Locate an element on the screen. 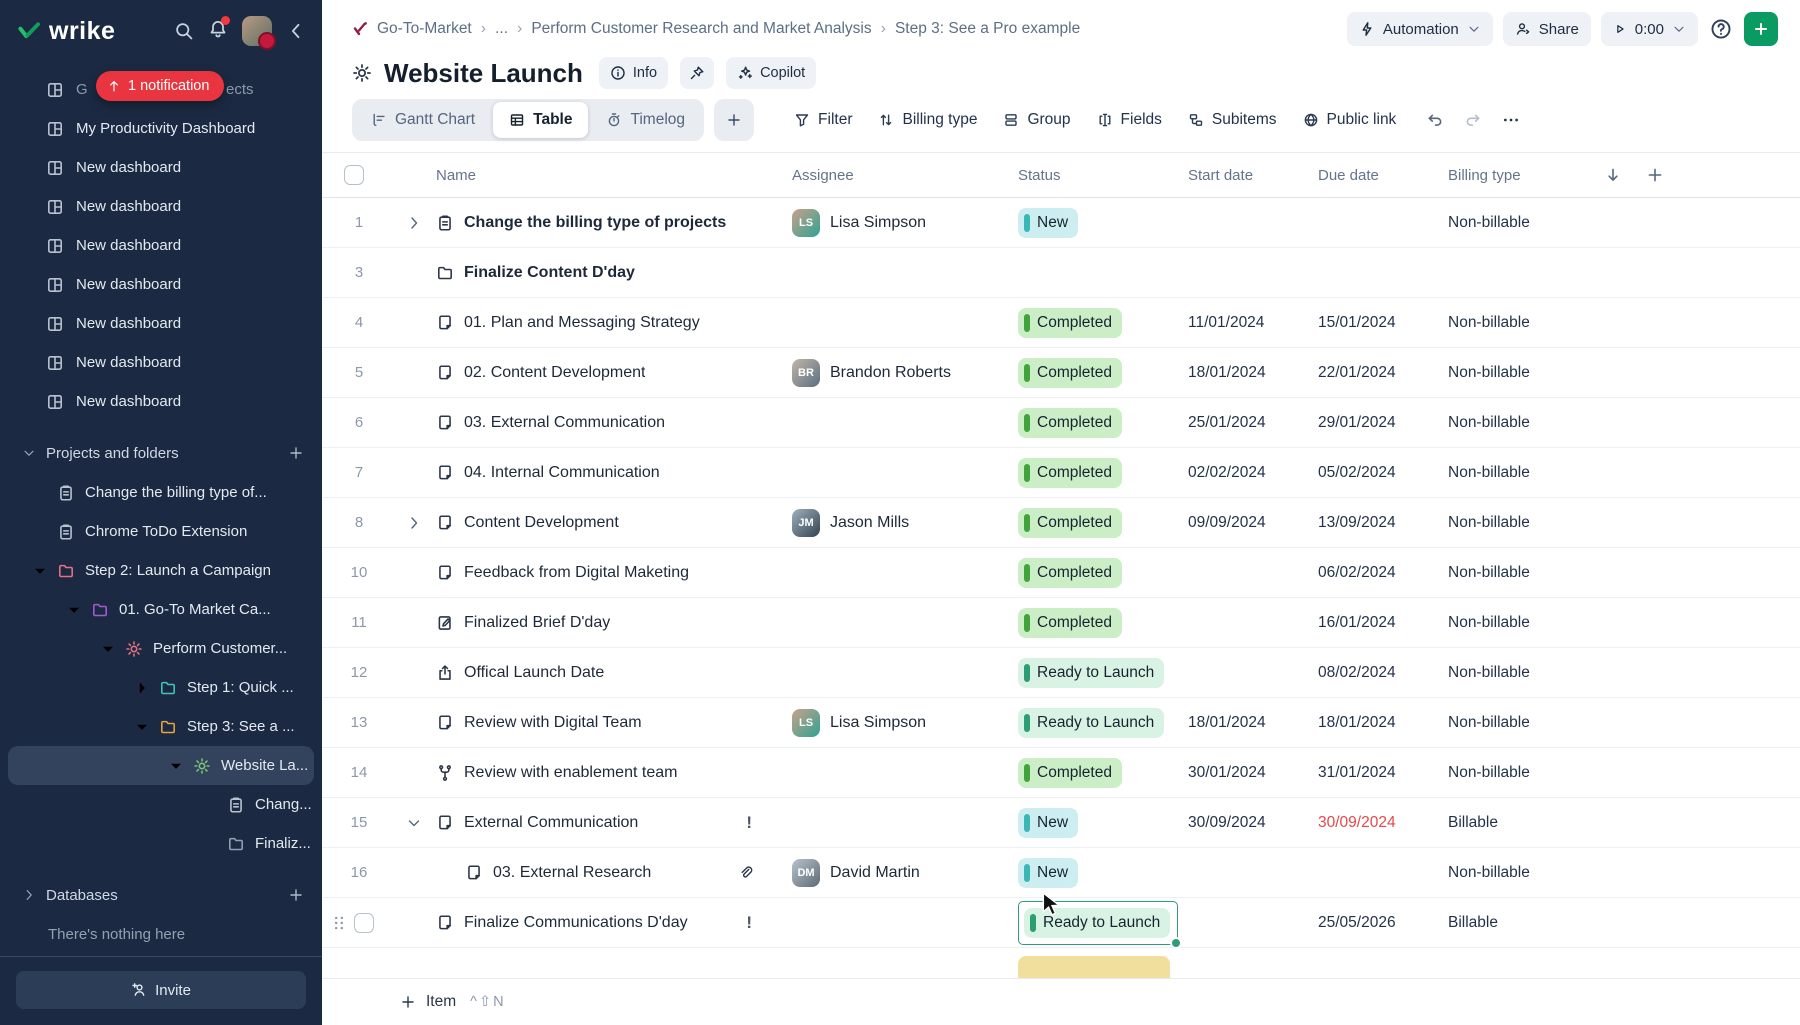 This screenshot has height=1025, width=1800. status-cell: Ready to Launch is located at coordinates (1097, 923).